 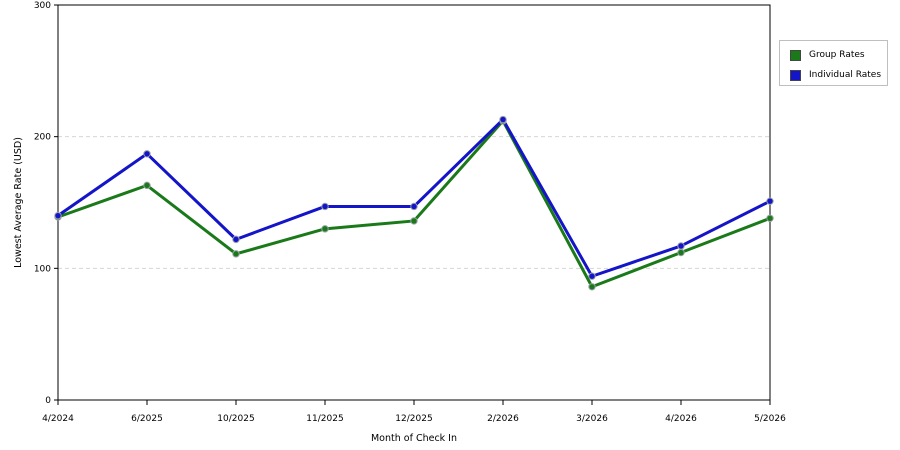 I want to click on x-tick-label-5: 2/2026, so click(x=503, y=419).